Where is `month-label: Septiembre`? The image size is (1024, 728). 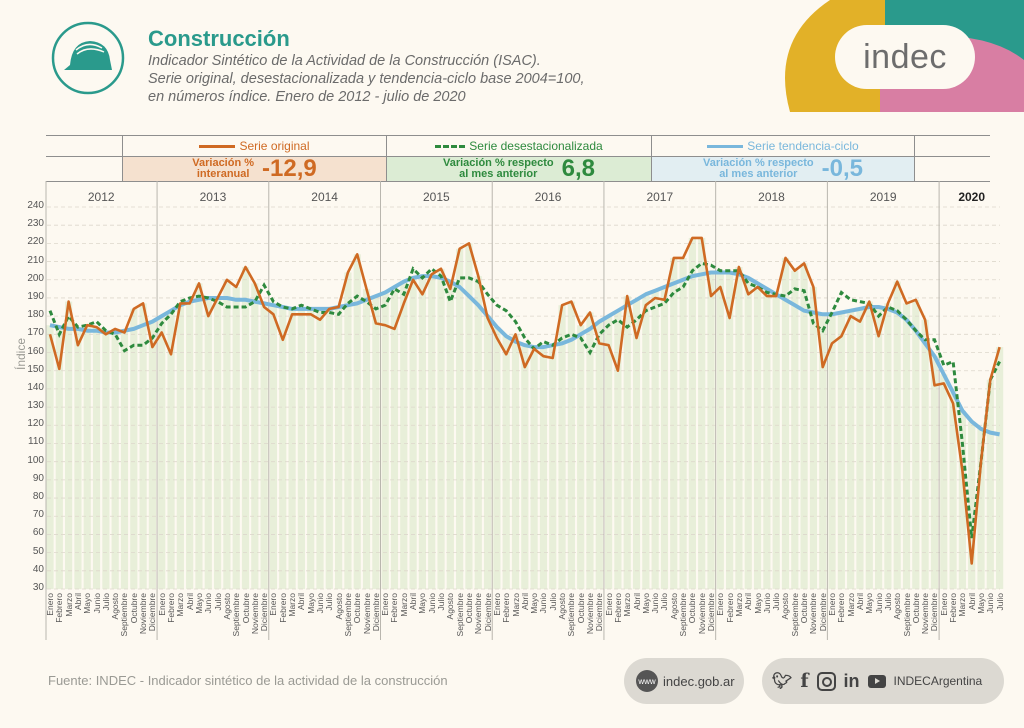 month-label: Septiembre is located at coordinates (124, 615).